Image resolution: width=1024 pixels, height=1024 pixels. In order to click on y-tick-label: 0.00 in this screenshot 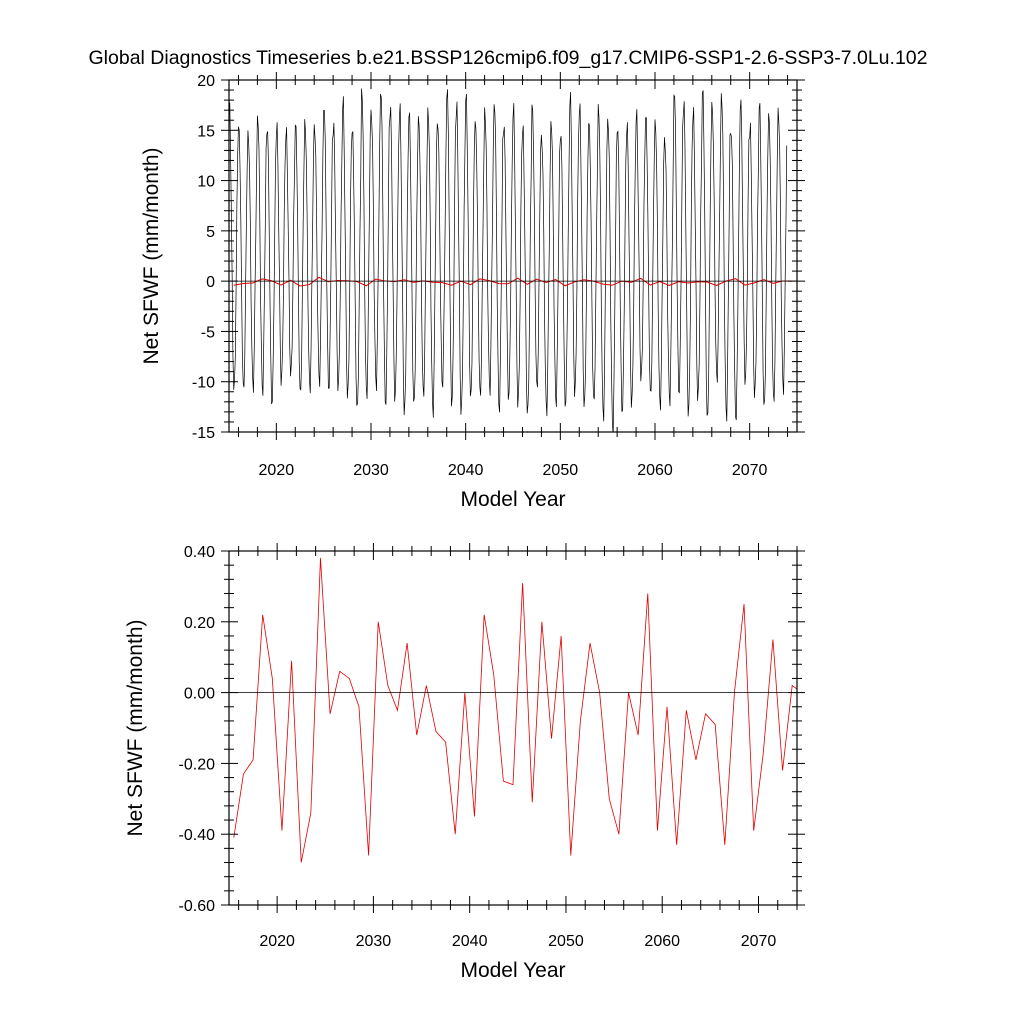, I will do `click(199, 694)`.